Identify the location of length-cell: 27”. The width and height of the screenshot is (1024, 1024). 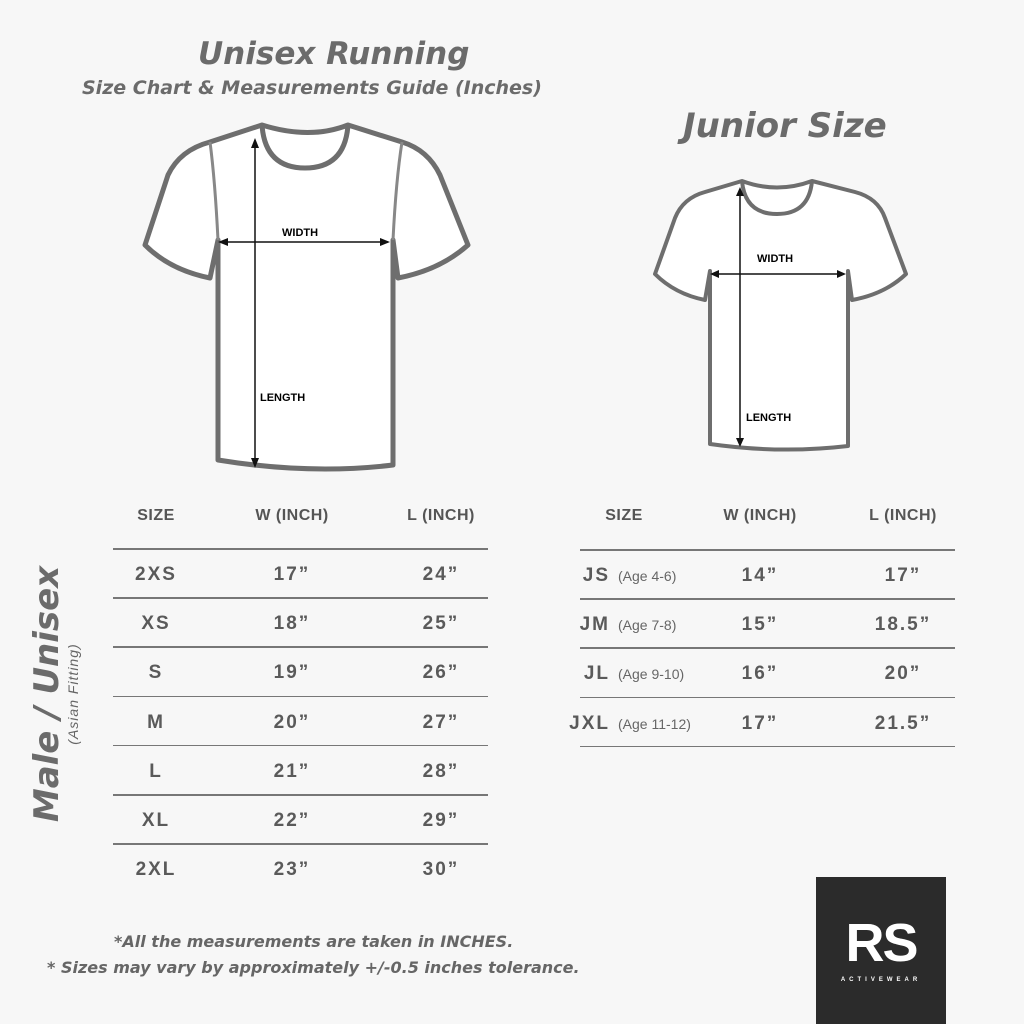
(441, 722).